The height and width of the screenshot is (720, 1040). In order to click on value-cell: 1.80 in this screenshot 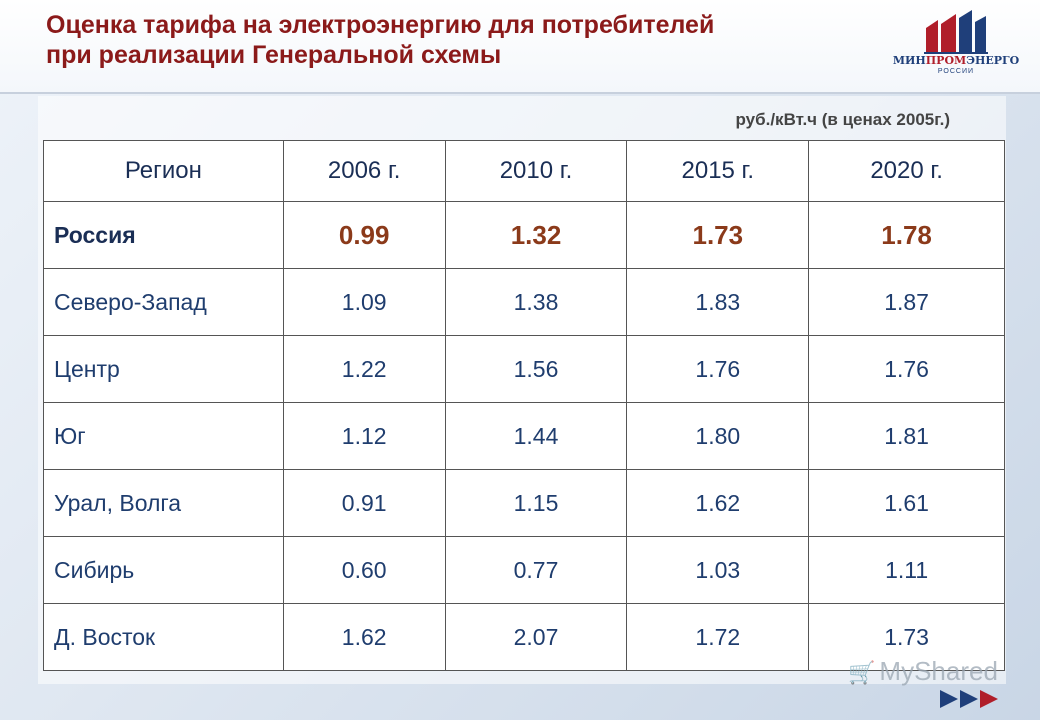, I will do `click(718, 436)`.